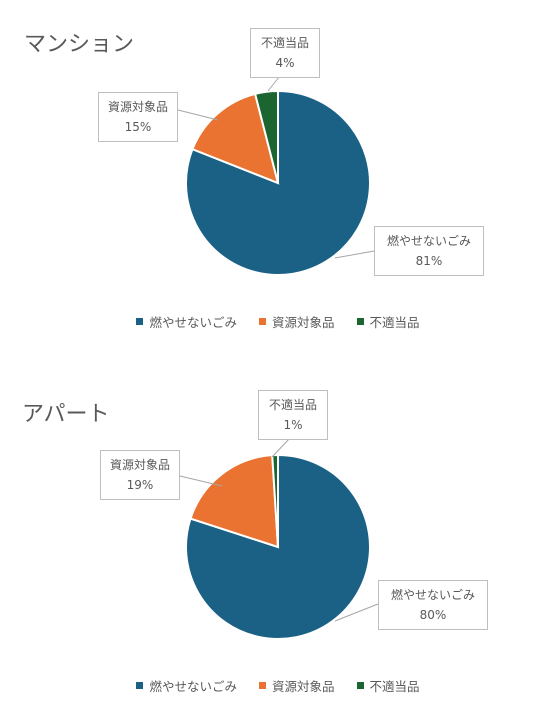  Describe the element at coordinates (285, 63) in the screenshot. I see `data-label-value: 4%` at that location.